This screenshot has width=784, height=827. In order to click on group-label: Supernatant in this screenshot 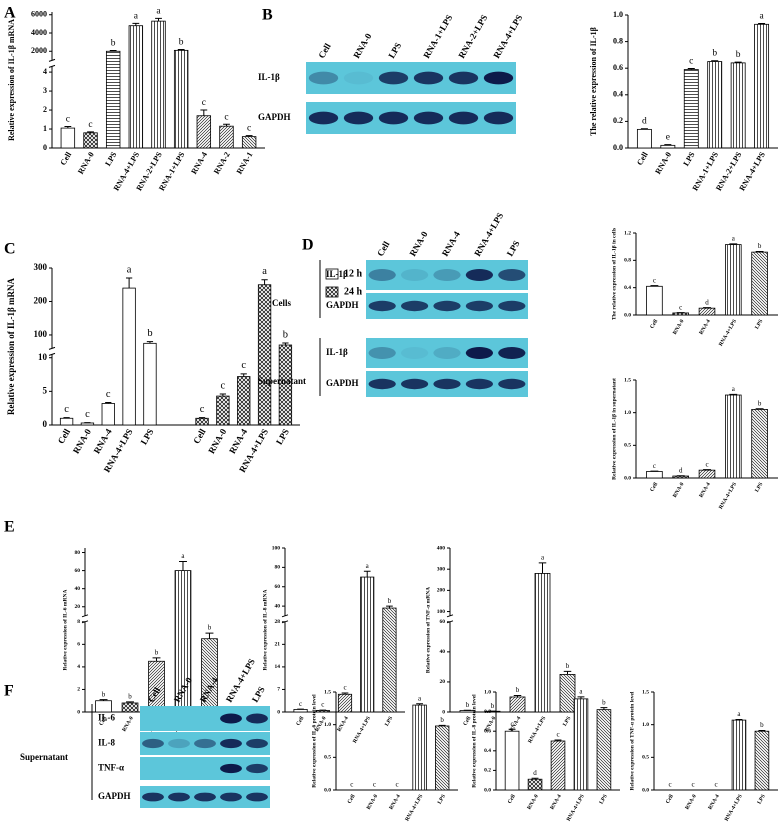, I will do `click(282, 381)`.